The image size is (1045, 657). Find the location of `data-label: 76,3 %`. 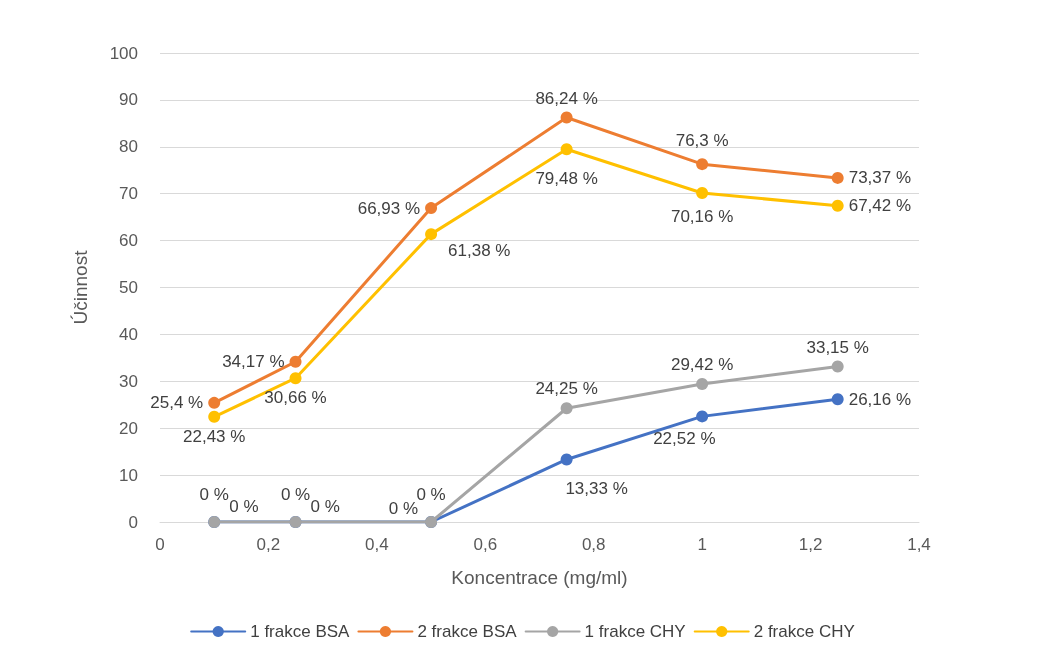

data-label: 76,3 % is located at coordinates (702, 141).